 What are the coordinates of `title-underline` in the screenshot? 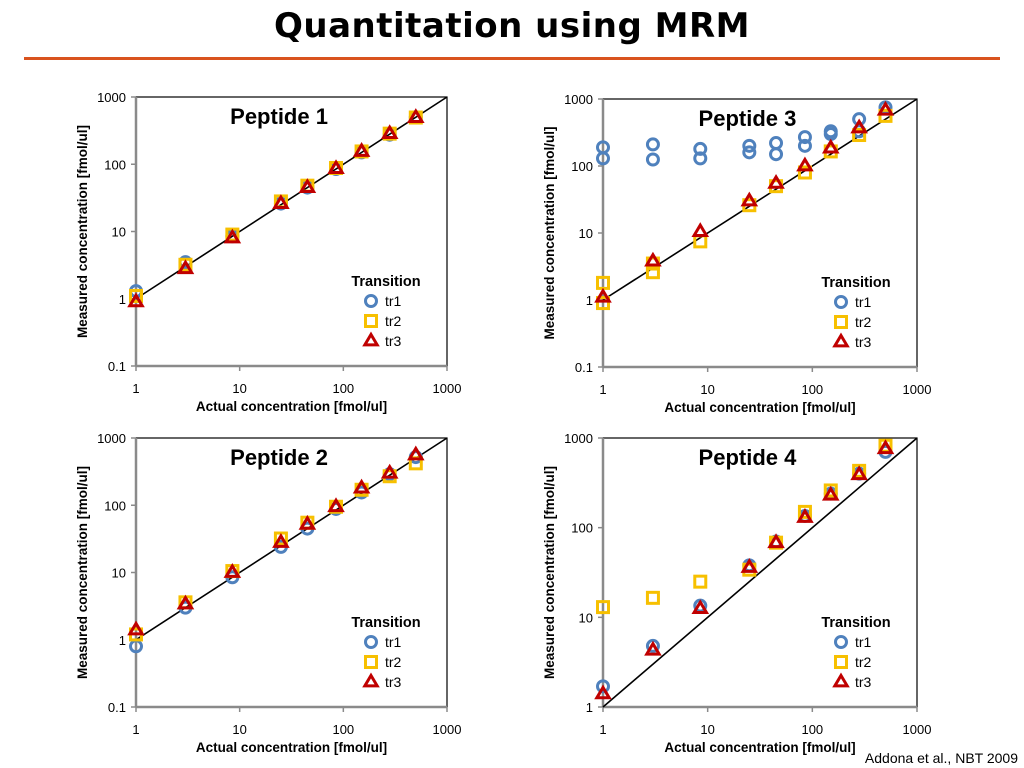 It's located at (512, 58).